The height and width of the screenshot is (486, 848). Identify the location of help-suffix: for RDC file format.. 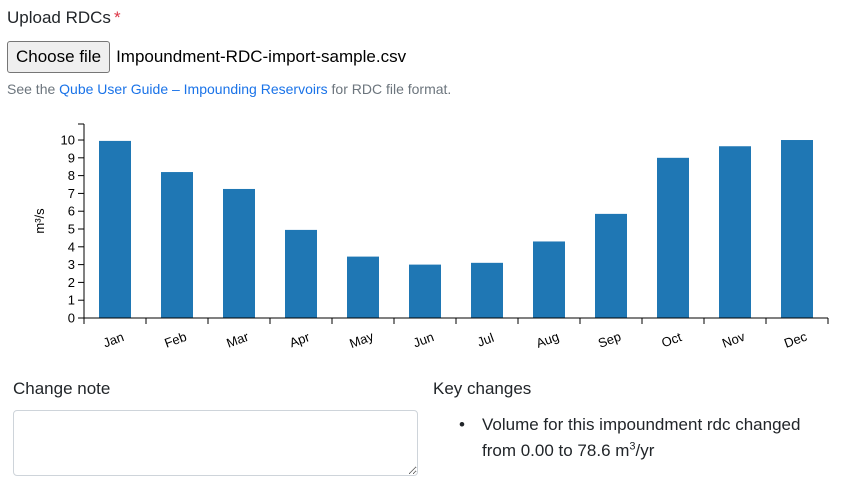
(389, 89).